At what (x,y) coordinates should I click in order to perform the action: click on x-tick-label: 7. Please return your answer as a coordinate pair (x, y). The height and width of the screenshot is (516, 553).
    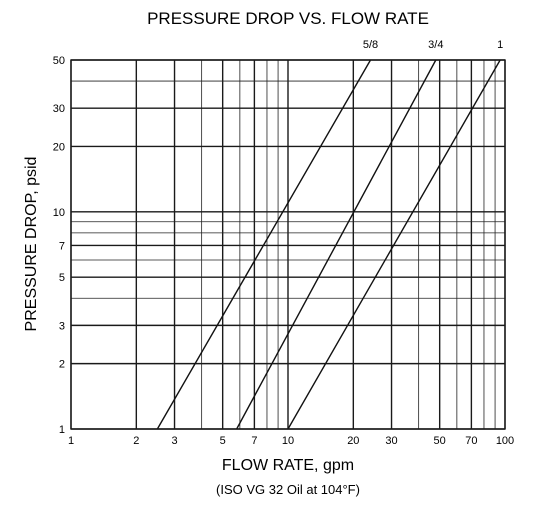
    Looking at the image, I should click on (254, 441).